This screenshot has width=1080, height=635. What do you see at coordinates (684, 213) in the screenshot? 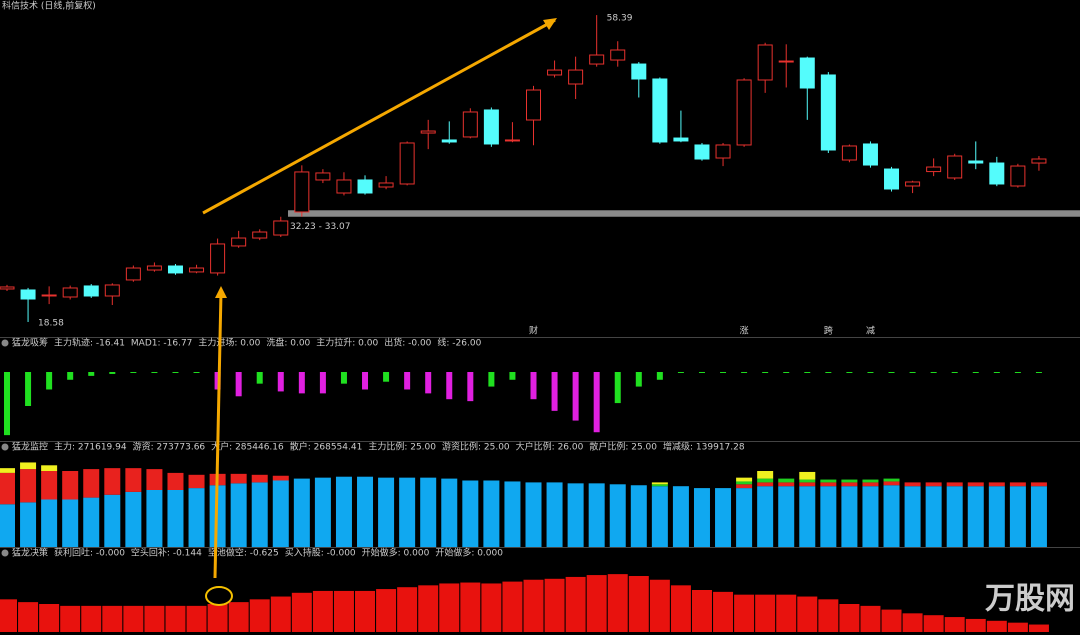
I see `gap-band` at bounding box center [684, 213].